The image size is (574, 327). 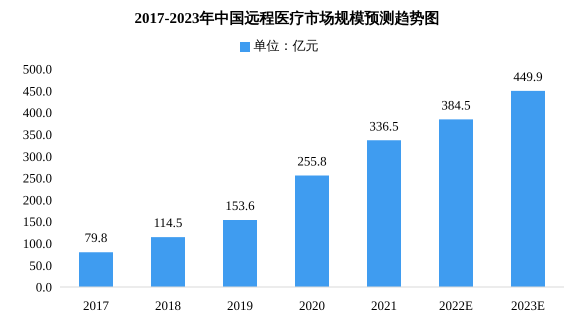 What do you see at coordinates (286, 45) in the screenshot?
I see `legend-label: 单位：亿元` at bounding box center [286, 45].